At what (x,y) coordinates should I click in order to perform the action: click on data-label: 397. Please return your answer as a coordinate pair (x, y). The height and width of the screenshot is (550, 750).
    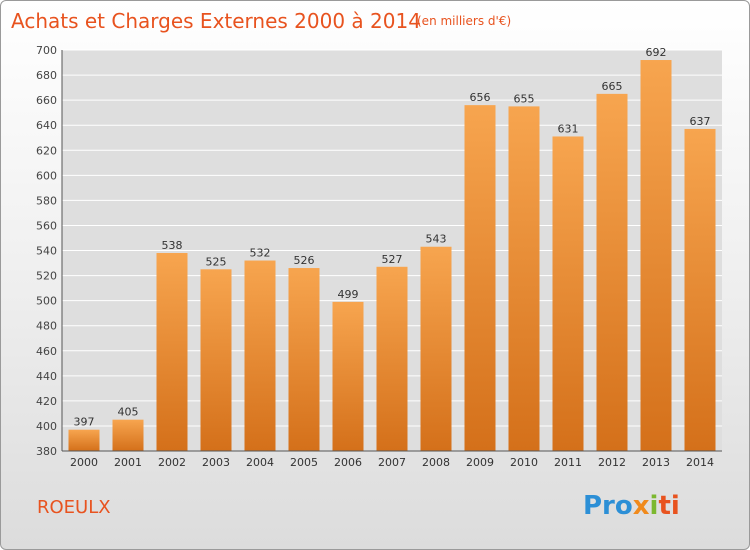
    Looking at the image, I should click on (84, 422).